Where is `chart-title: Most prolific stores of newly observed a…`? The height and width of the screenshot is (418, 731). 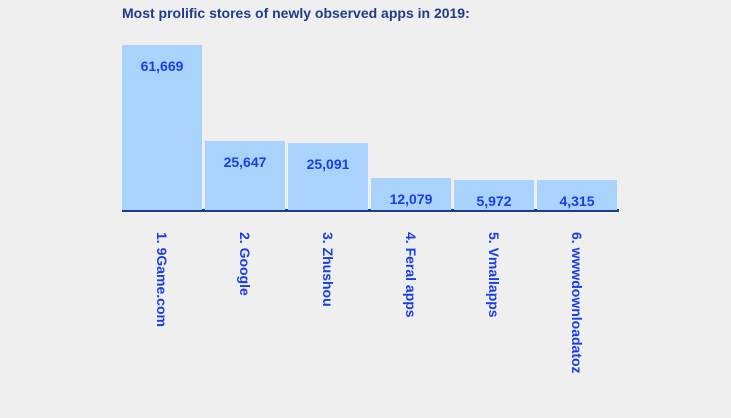 chart-title: Most prolific stores of newly observed a… is located at coordinates (296, 13).